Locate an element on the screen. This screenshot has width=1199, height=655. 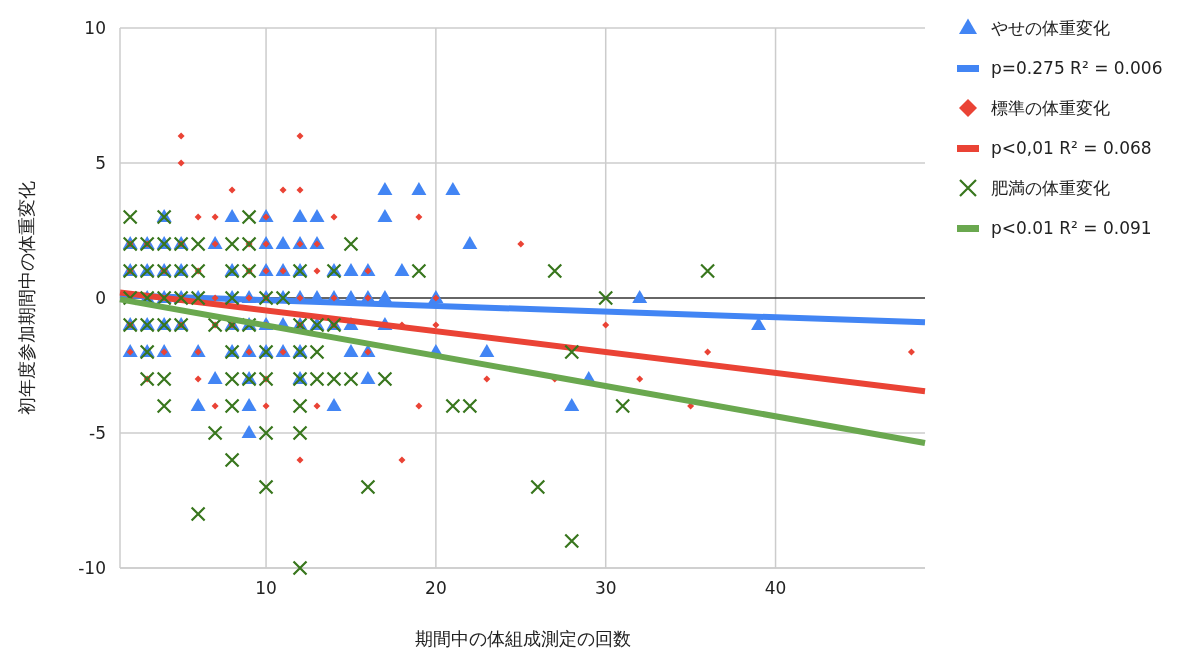
y-tick-label: 5 is located at coordinates (100, 163).